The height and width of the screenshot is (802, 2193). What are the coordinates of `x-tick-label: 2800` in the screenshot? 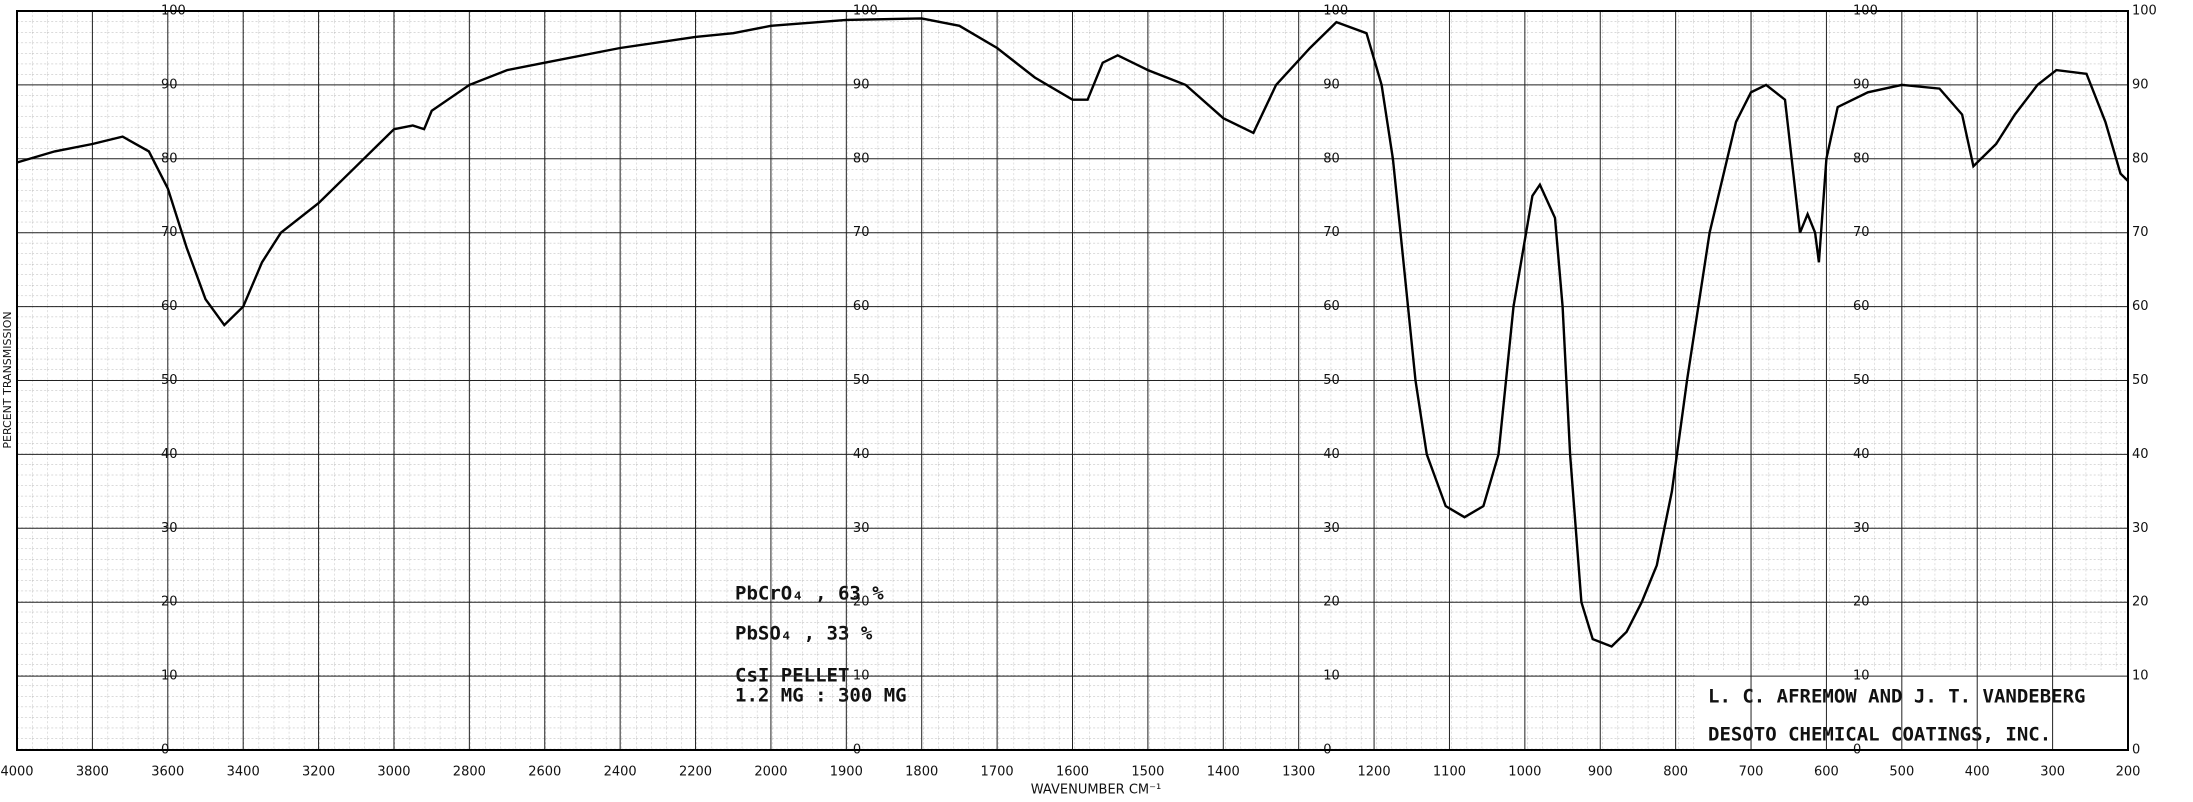 It's located at (469, 772).